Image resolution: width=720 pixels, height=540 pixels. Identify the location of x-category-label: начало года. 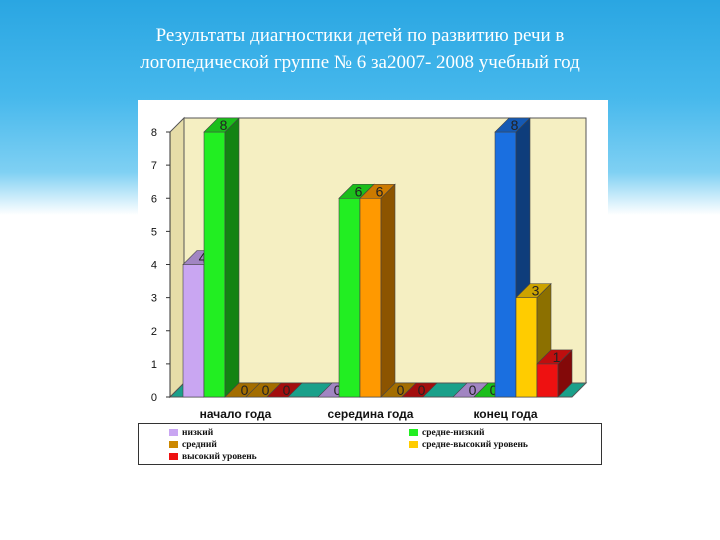
(236, 414).